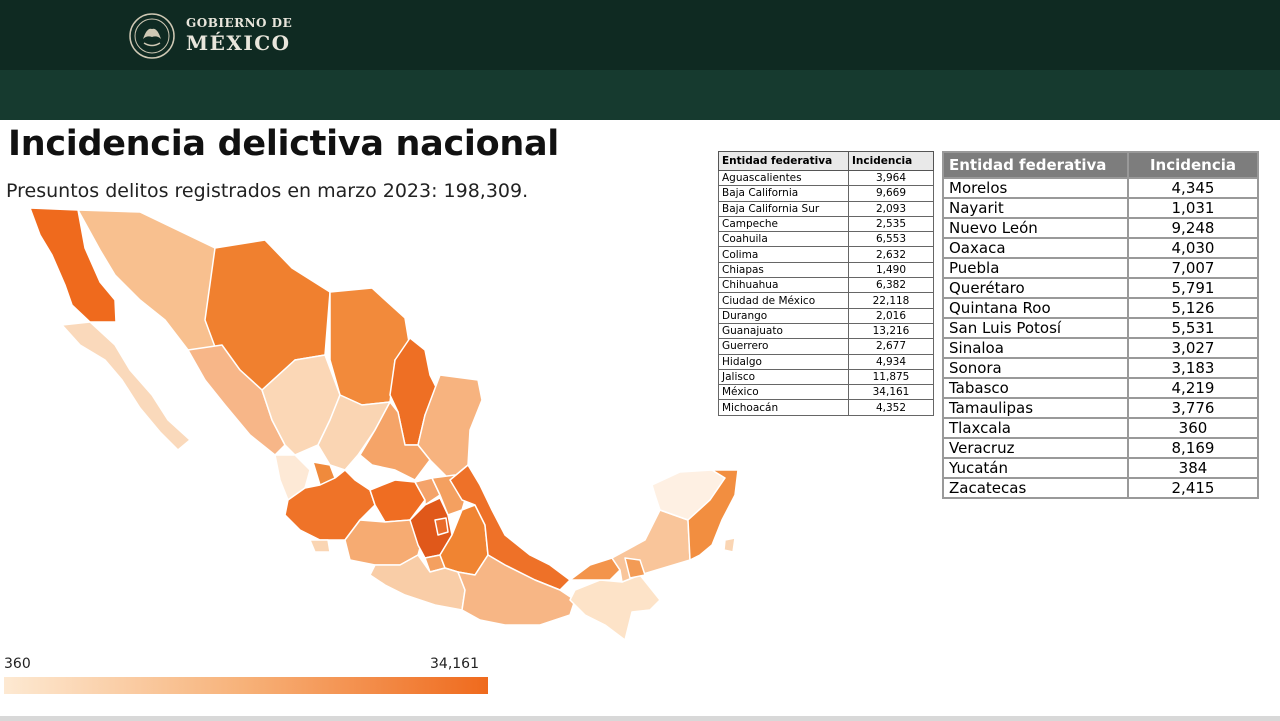  Describe the element at coordinates (783, 315) in the screenshot. I see `entity-name-cell: Durango` at that location.